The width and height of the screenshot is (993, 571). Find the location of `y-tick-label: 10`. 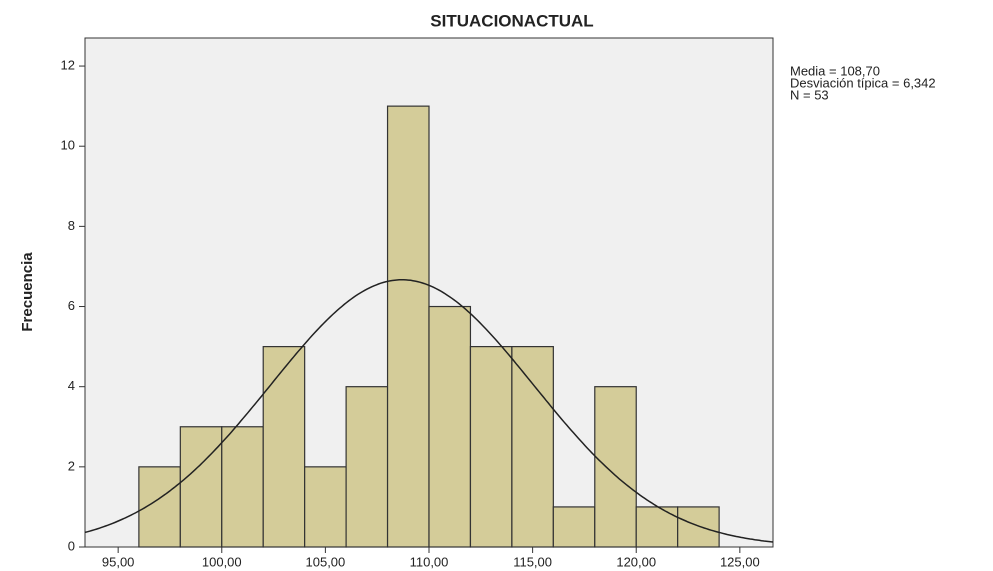

y-tick-label: 10 is located at coordinates (68, 145).